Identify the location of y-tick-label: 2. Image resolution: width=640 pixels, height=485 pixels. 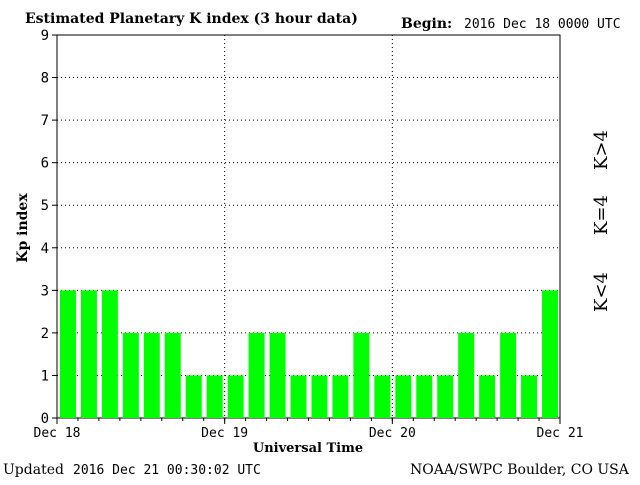
(45, 334).